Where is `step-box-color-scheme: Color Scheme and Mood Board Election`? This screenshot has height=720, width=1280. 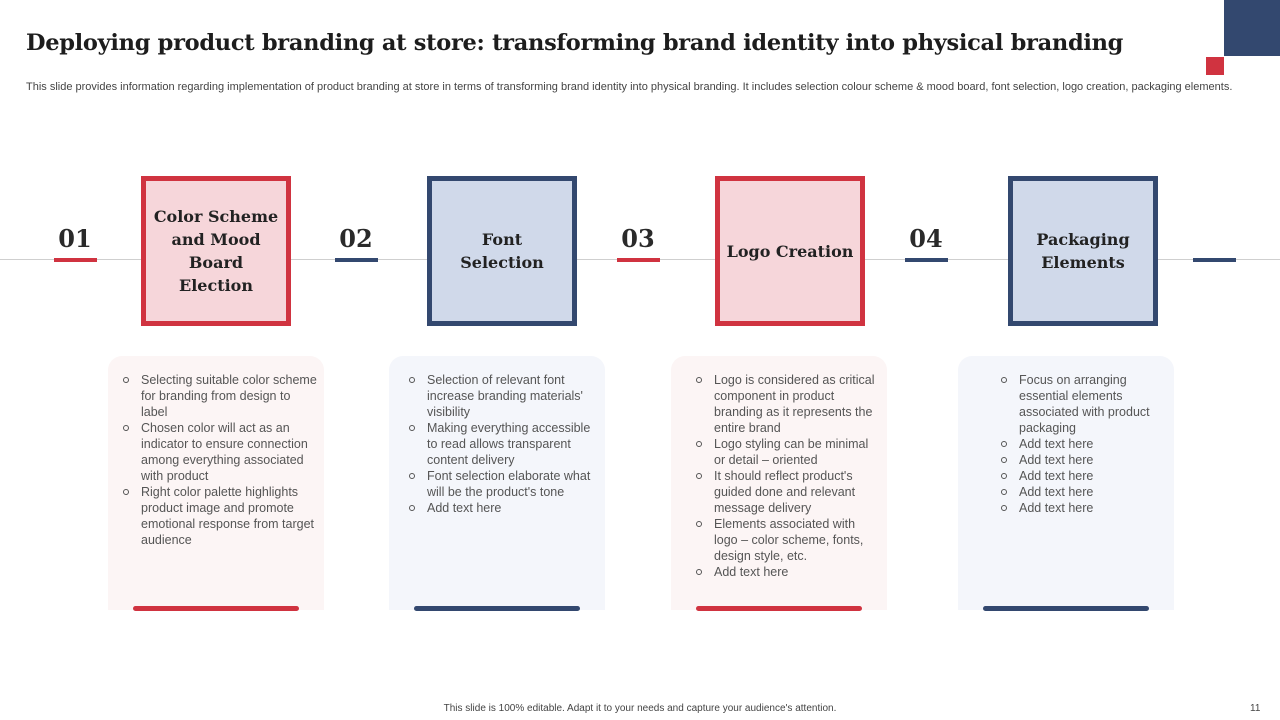 step-box-color-scheme: Color Scheme and Mood Board Election is located at coordinates (216, 251).